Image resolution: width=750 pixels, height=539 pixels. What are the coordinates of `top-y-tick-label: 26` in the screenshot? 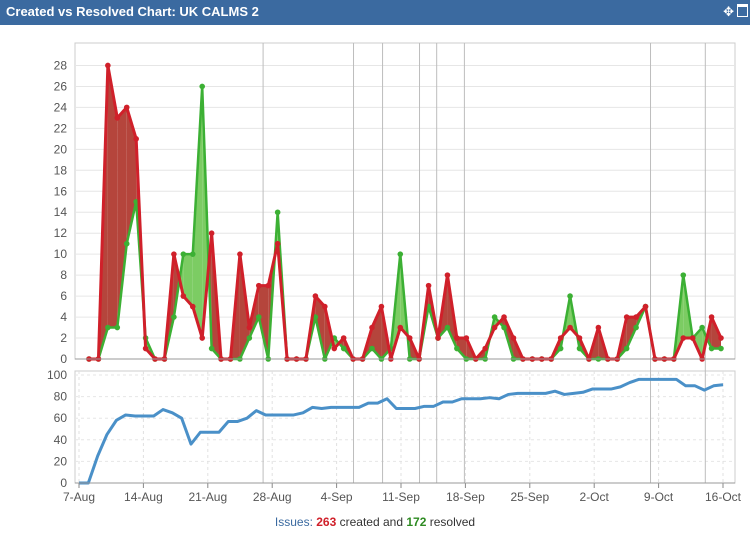 It's located at (61, 86).